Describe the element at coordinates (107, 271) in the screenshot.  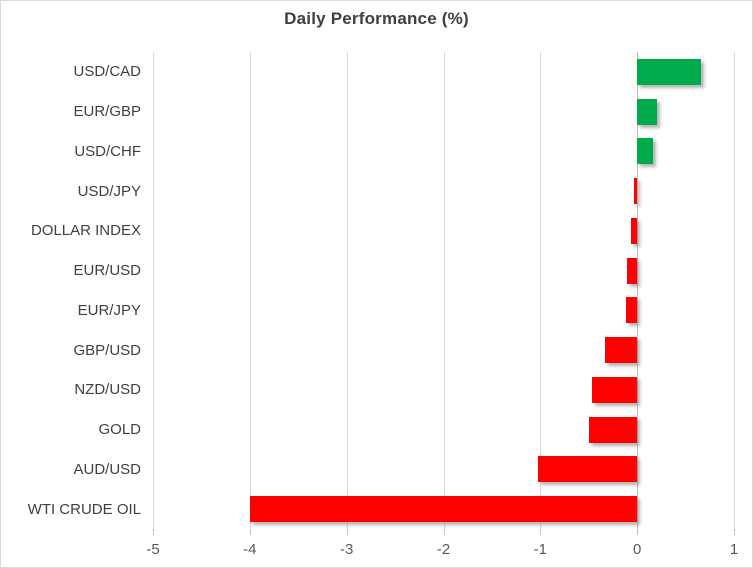
I see `category-label: EUR/USD` at that location.